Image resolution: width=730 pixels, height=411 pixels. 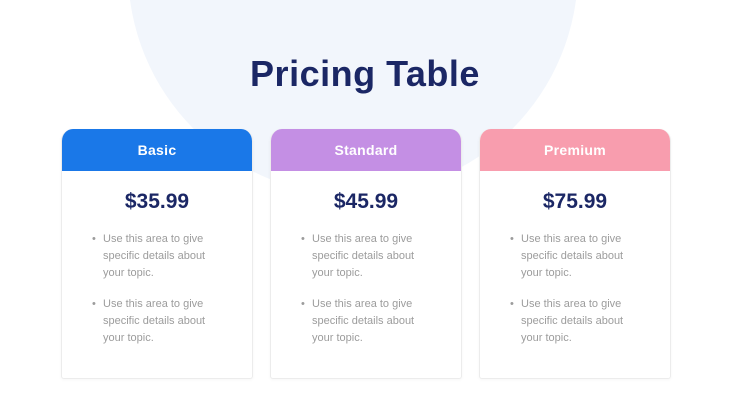 I want to click on plan-price: $35.99, so click(x=157, y=201).